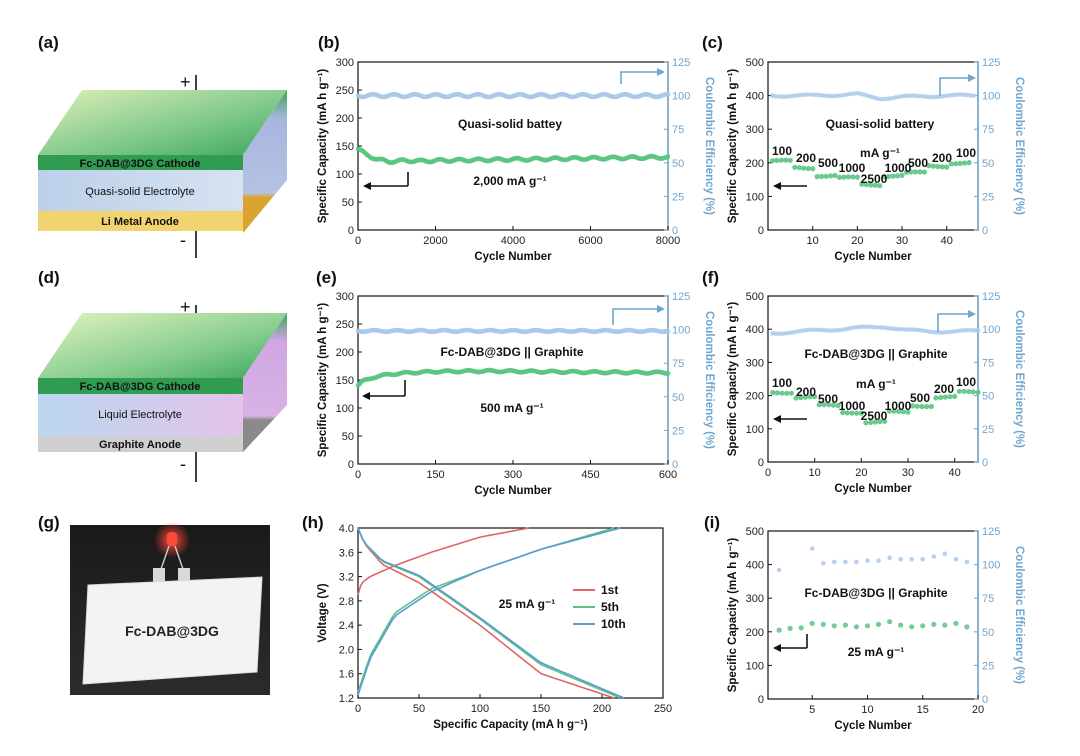 The image size is (1080, 756). I want to click on x-tick-label-i: 20, so click(978, 710).